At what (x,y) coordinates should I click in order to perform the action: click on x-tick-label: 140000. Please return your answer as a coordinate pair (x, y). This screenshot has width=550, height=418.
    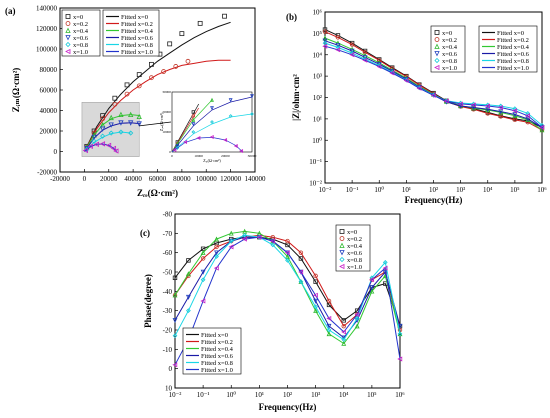
    Looking at the image, I should click on (256, 179).